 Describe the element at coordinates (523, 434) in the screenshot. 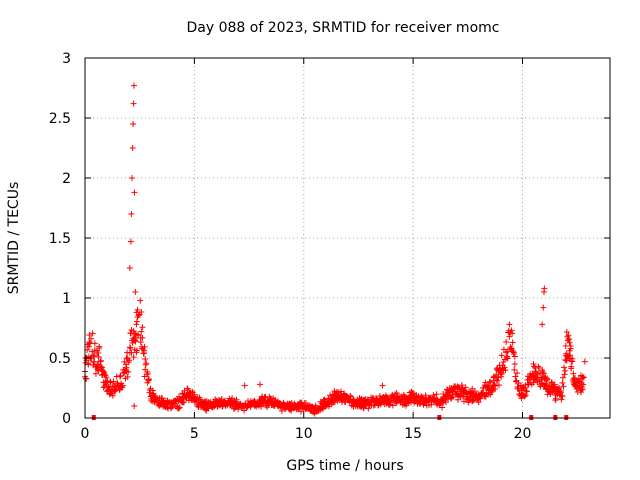

I see `x-tick-label: 20` at that location.